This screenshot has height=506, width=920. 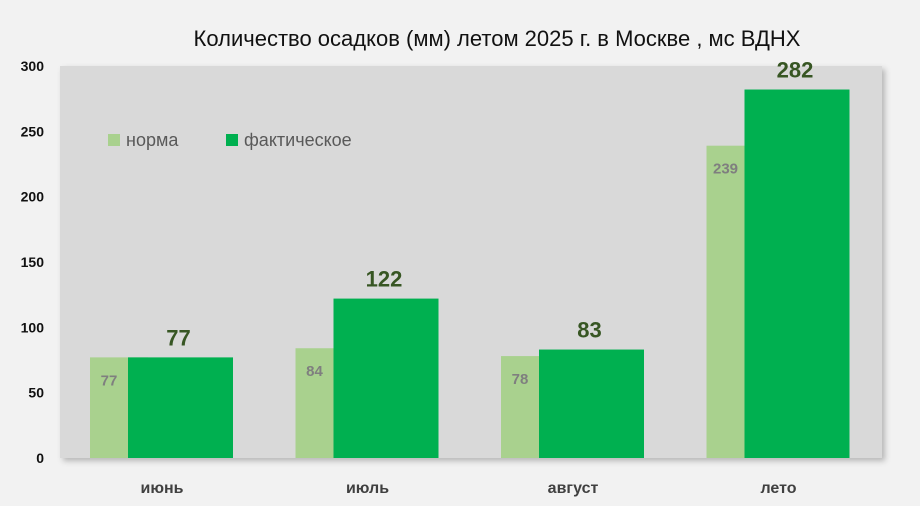 What do you see at coordinates (778, 488) in the screenshot?
I see `x-tick-label: лето` at bounding box center [778, 488].